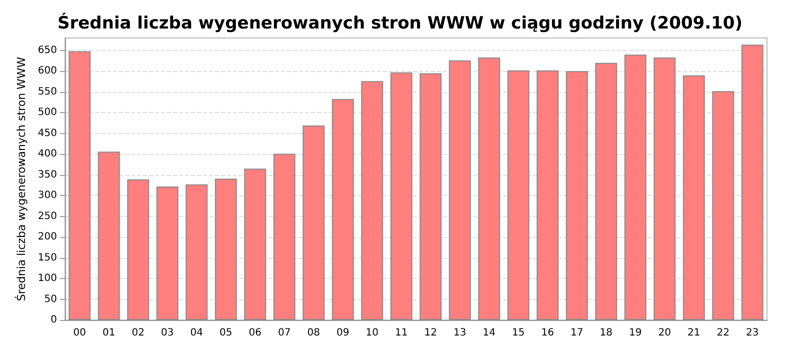 Image resolution: width=800 pixels, height=350 pixels. What do you see at coordinates (635, 333) in the screenshot?
I see `x-tick-label: 19` at bounding box center [635, 333].